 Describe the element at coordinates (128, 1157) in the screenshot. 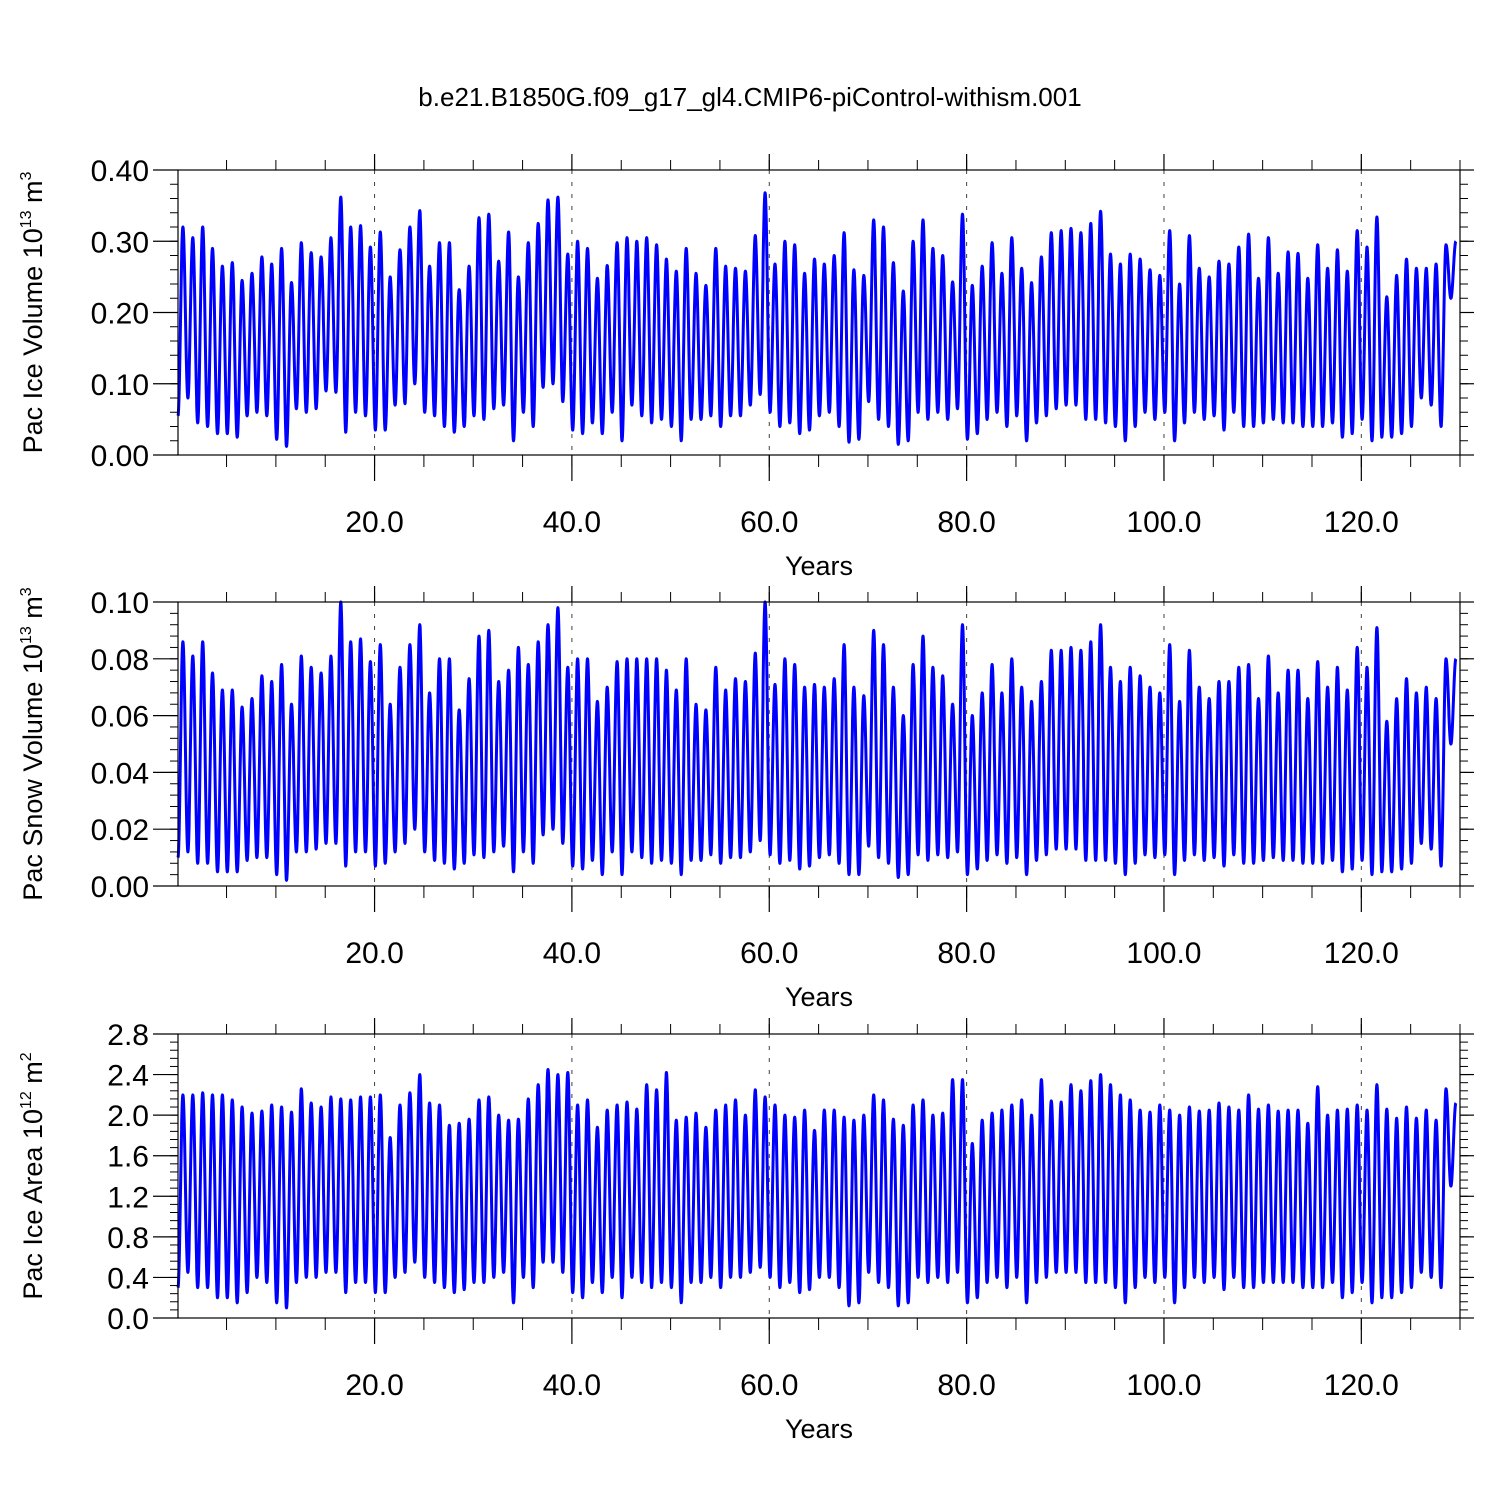

I see `y-tick-label: 1.6` at that location.